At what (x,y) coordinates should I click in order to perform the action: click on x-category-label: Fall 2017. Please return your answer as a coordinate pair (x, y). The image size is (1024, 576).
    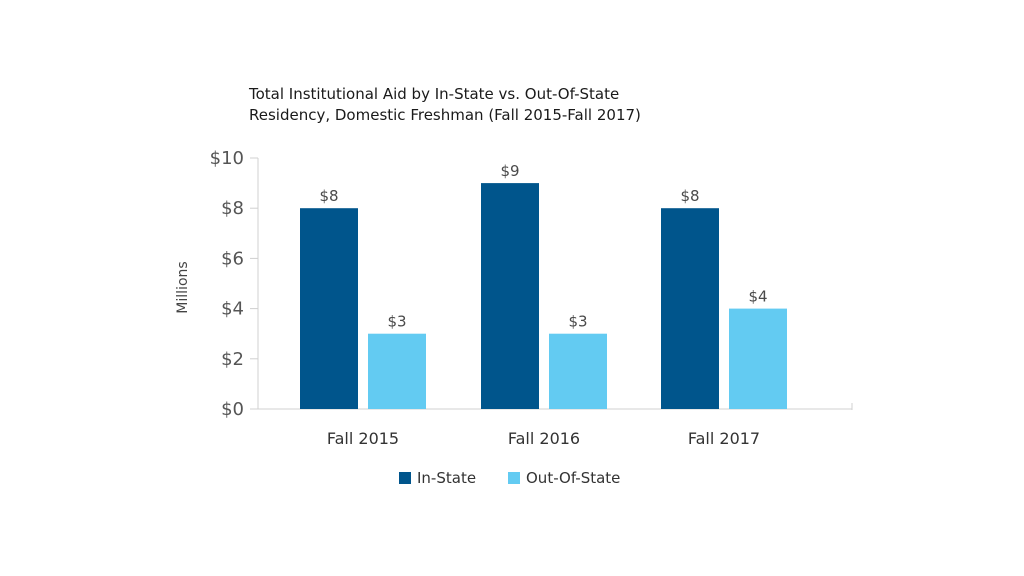
    Looking at the image, I should click on (724, 438).